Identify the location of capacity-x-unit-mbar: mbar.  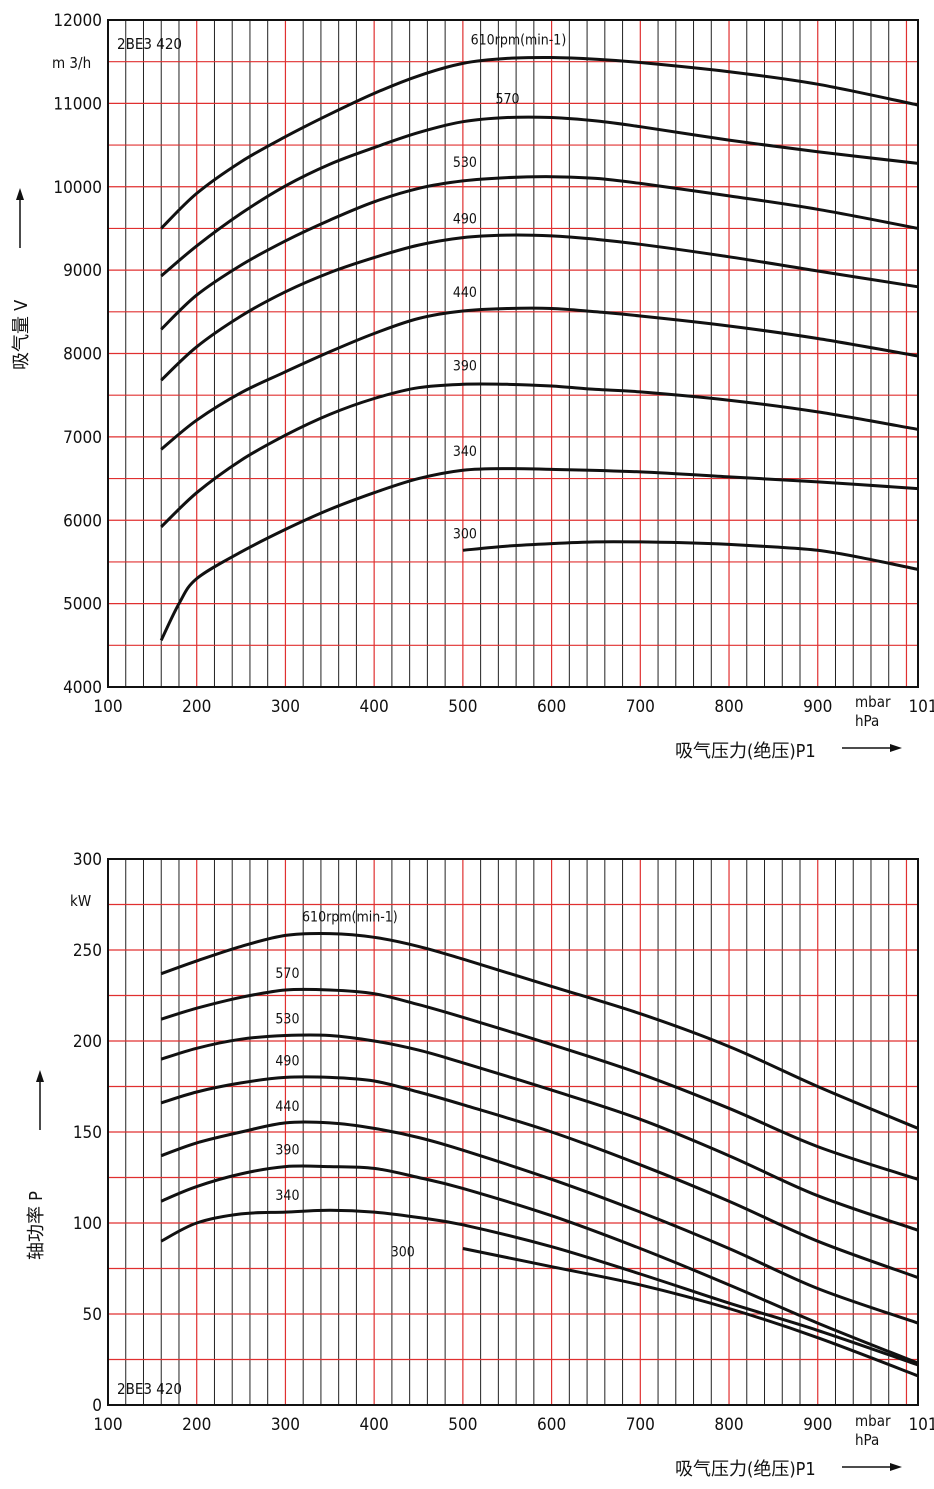
(873, 702).